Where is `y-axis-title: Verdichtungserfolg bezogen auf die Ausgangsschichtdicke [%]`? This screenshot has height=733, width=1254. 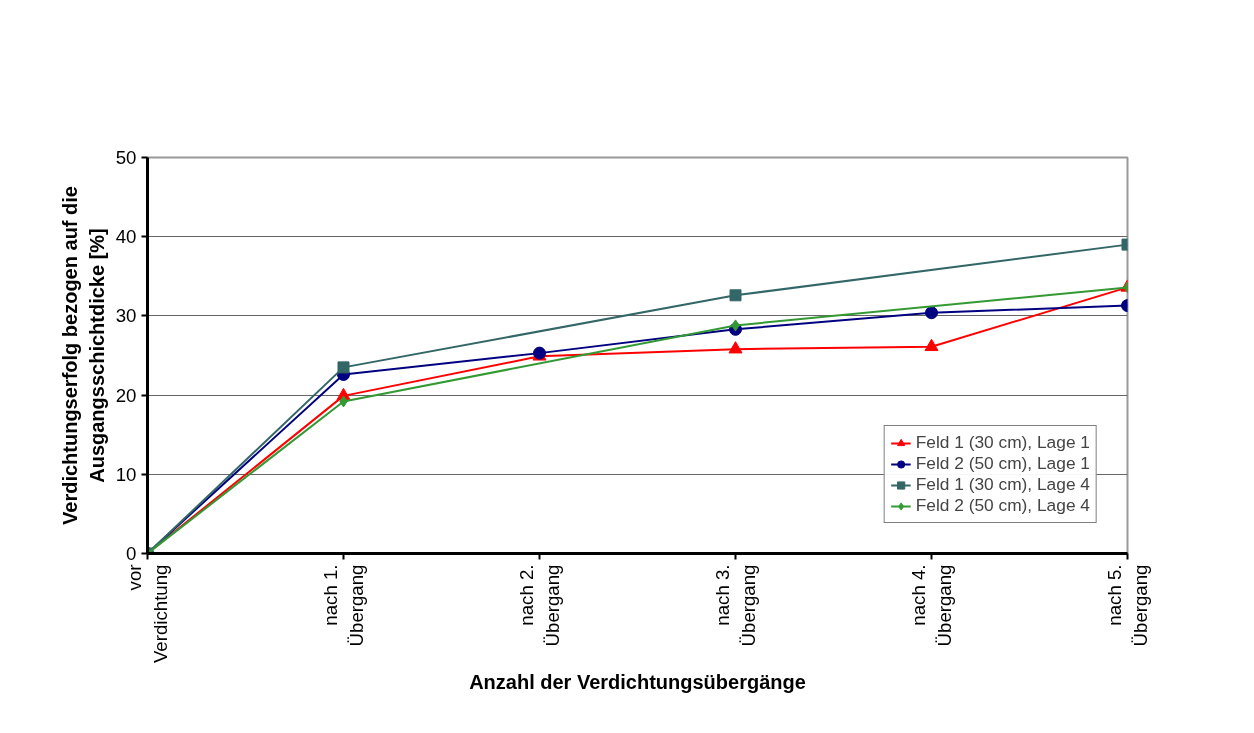 y-axis-title: Verdichtungserfolg bezogen auf die Ausgangsschichtdicke [%] is located at coordinates (83, 355).